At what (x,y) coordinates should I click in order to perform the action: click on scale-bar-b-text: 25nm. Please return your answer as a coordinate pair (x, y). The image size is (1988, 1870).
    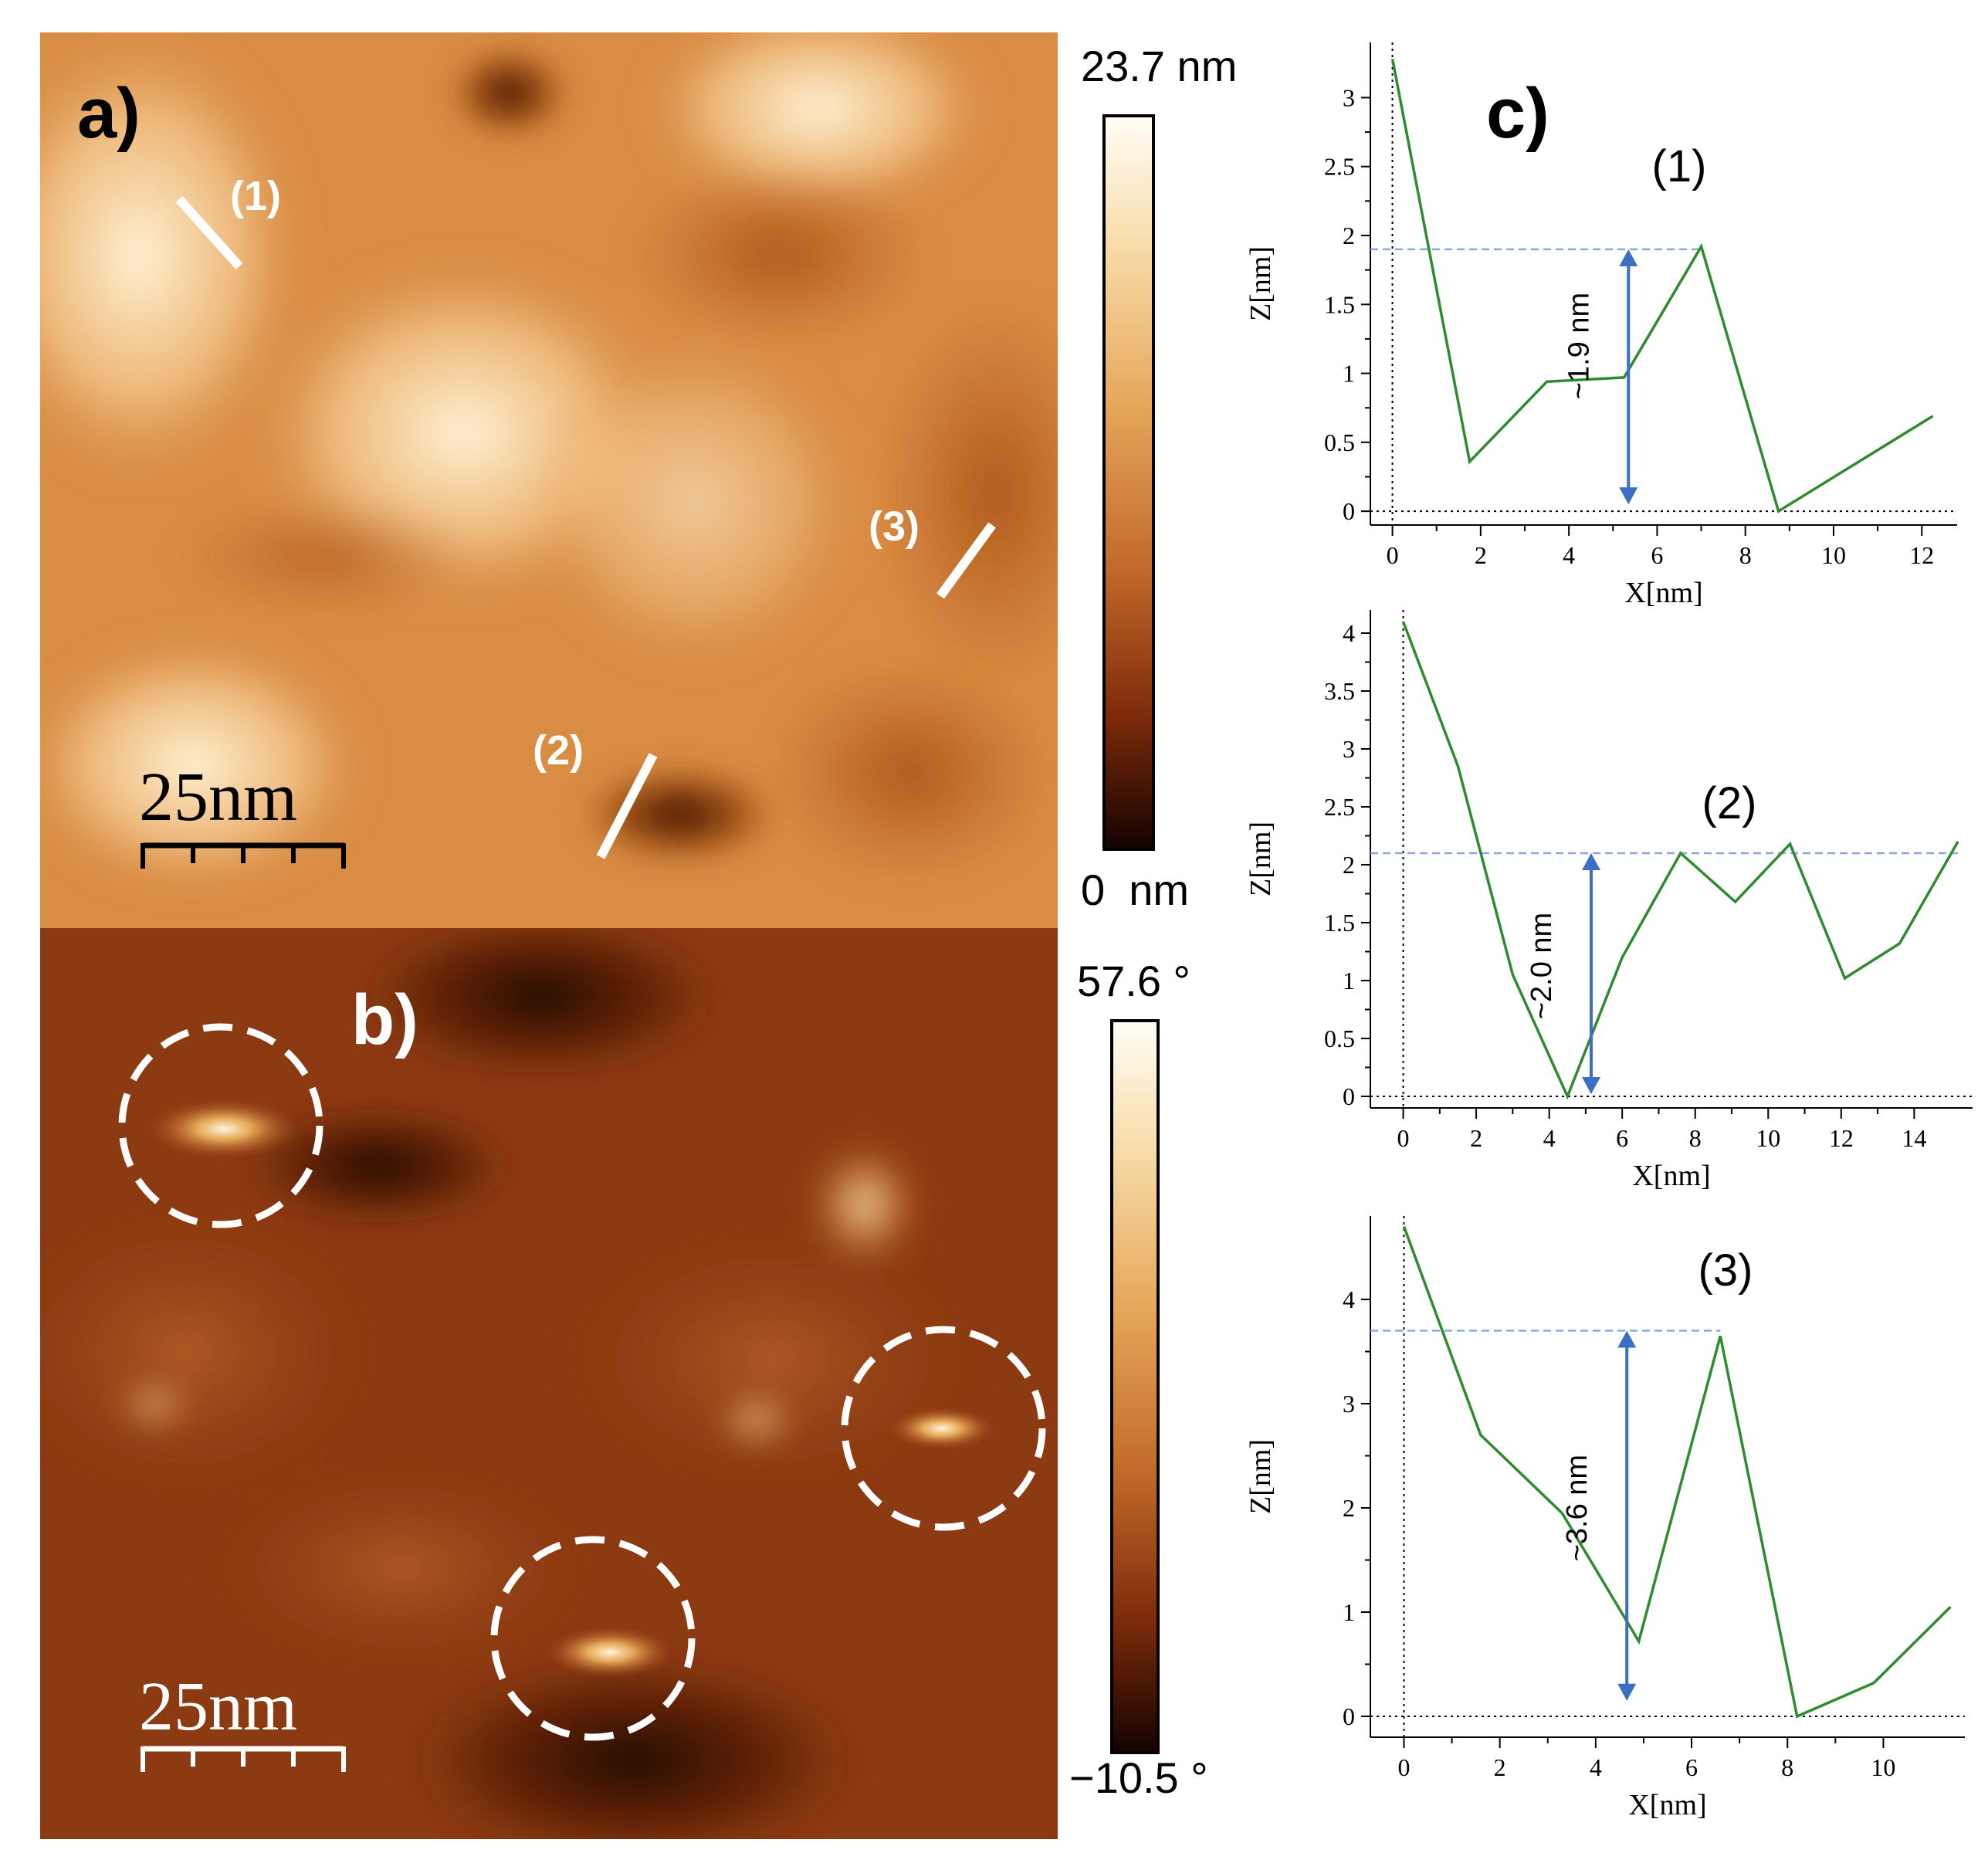
    Looking at the image, I should click on (218, 1706).